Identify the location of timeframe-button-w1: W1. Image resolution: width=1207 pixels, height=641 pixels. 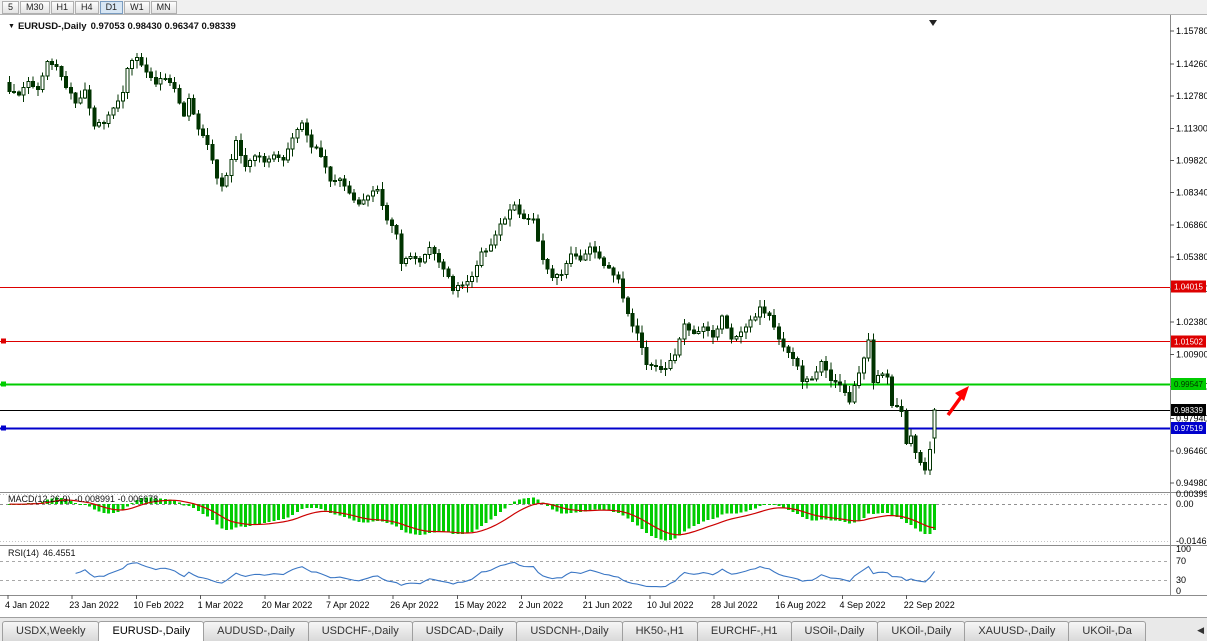
(137, 7).